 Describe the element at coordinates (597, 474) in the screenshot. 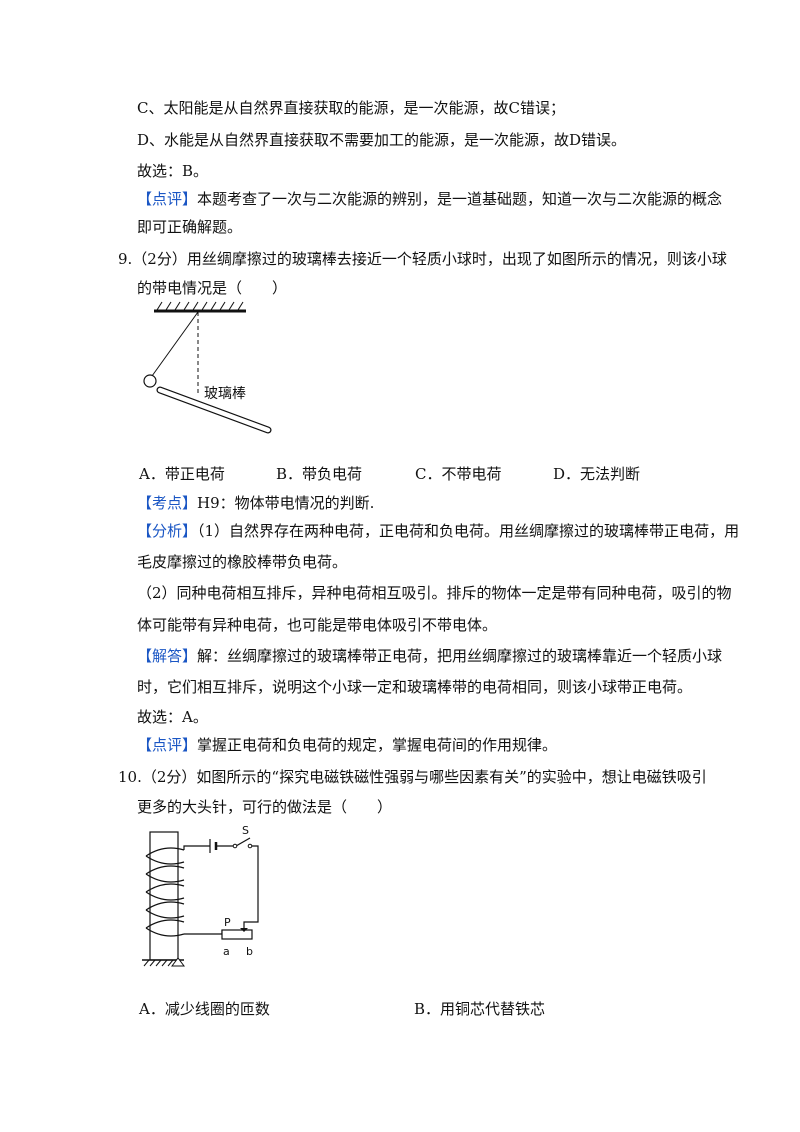

I see `q9-option-d: D．无法判断` at that location.